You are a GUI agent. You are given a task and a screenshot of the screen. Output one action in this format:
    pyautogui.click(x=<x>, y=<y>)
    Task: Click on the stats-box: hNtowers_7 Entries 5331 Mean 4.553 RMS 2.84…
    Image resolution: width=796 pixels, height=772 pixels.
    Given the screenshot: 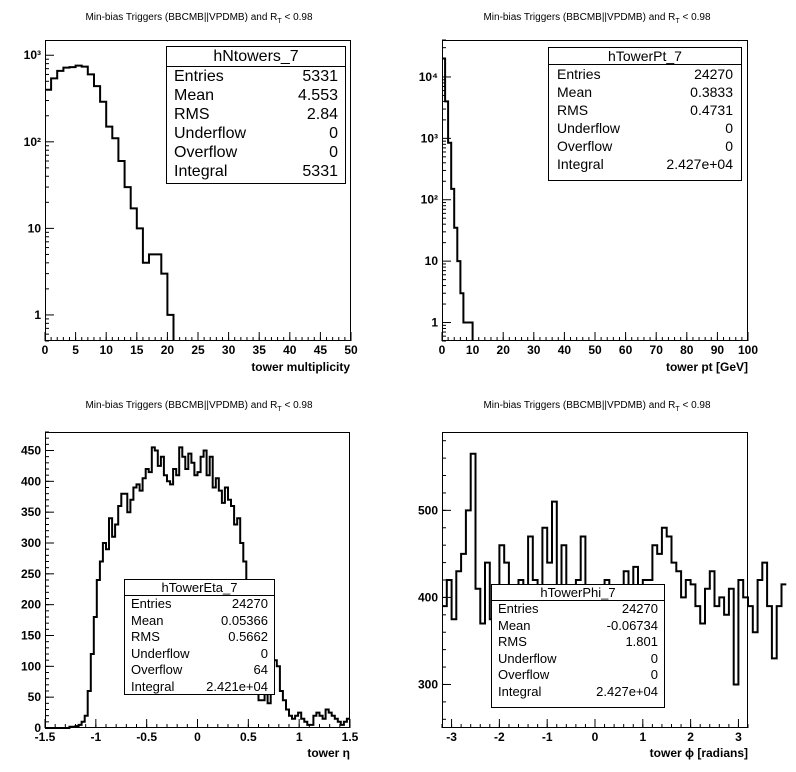 What is the action you would take?
    pyautogui.click(x=256, y=115)
    